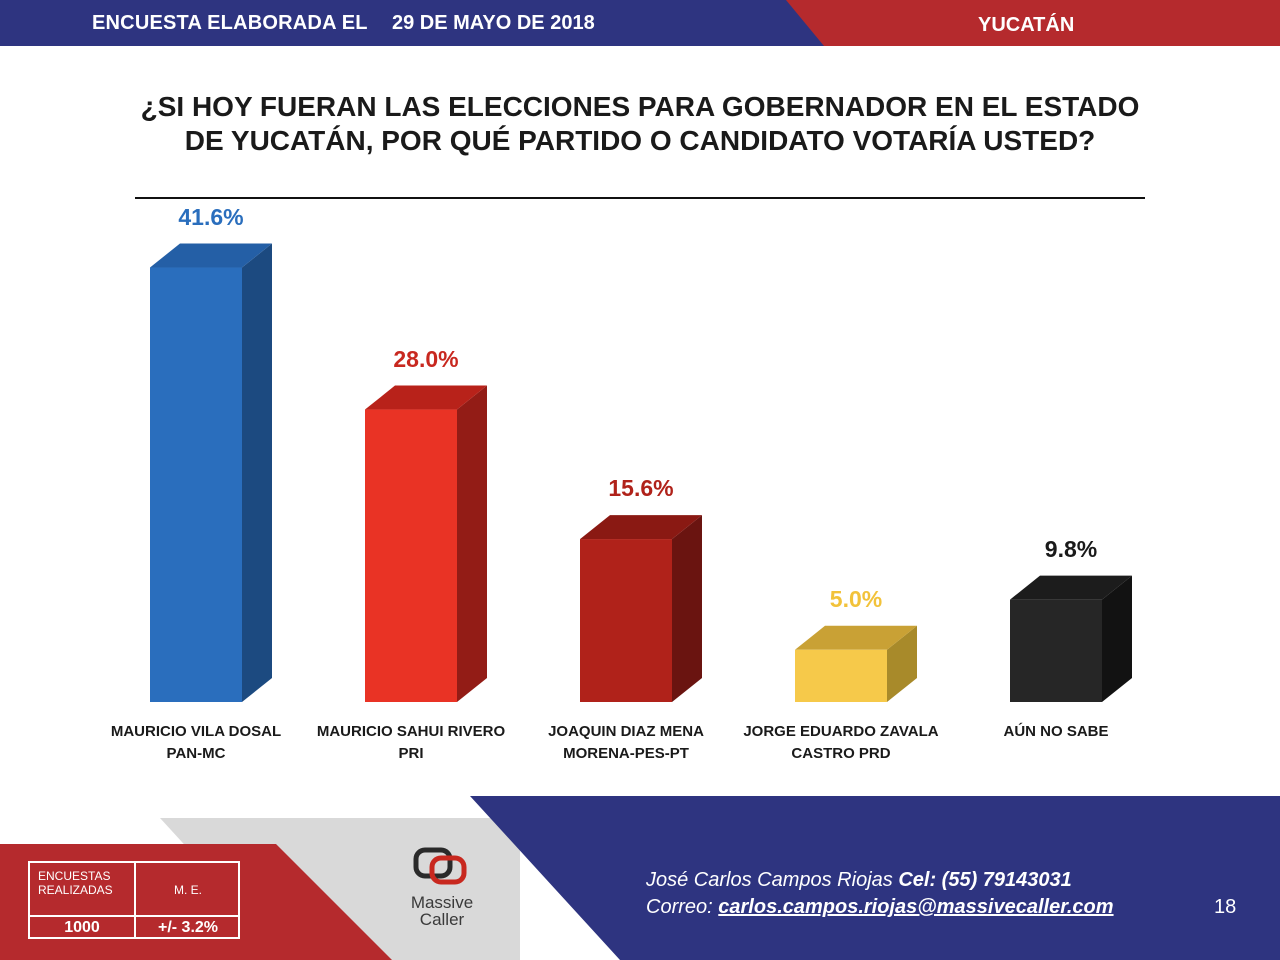 Image resolution: width=1280 pixels, height=960 pixels. I want to click on header-bar, so click(640, 23).